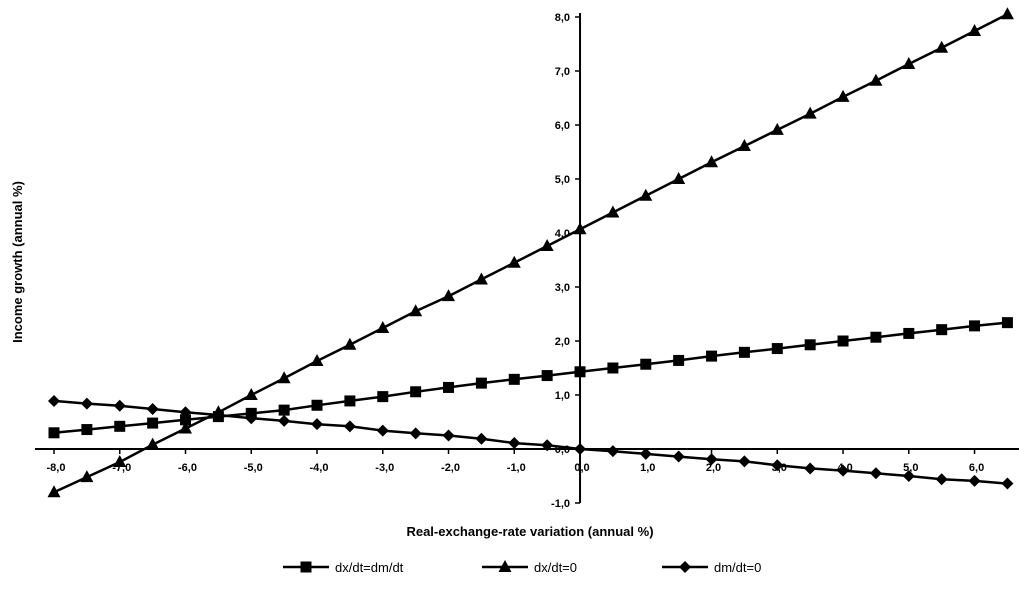  What do you see at coordinates (369, 567) in the screenshot?
I see `legend-label: dx/dt=dm/dt` at bounding box center [369, 567].